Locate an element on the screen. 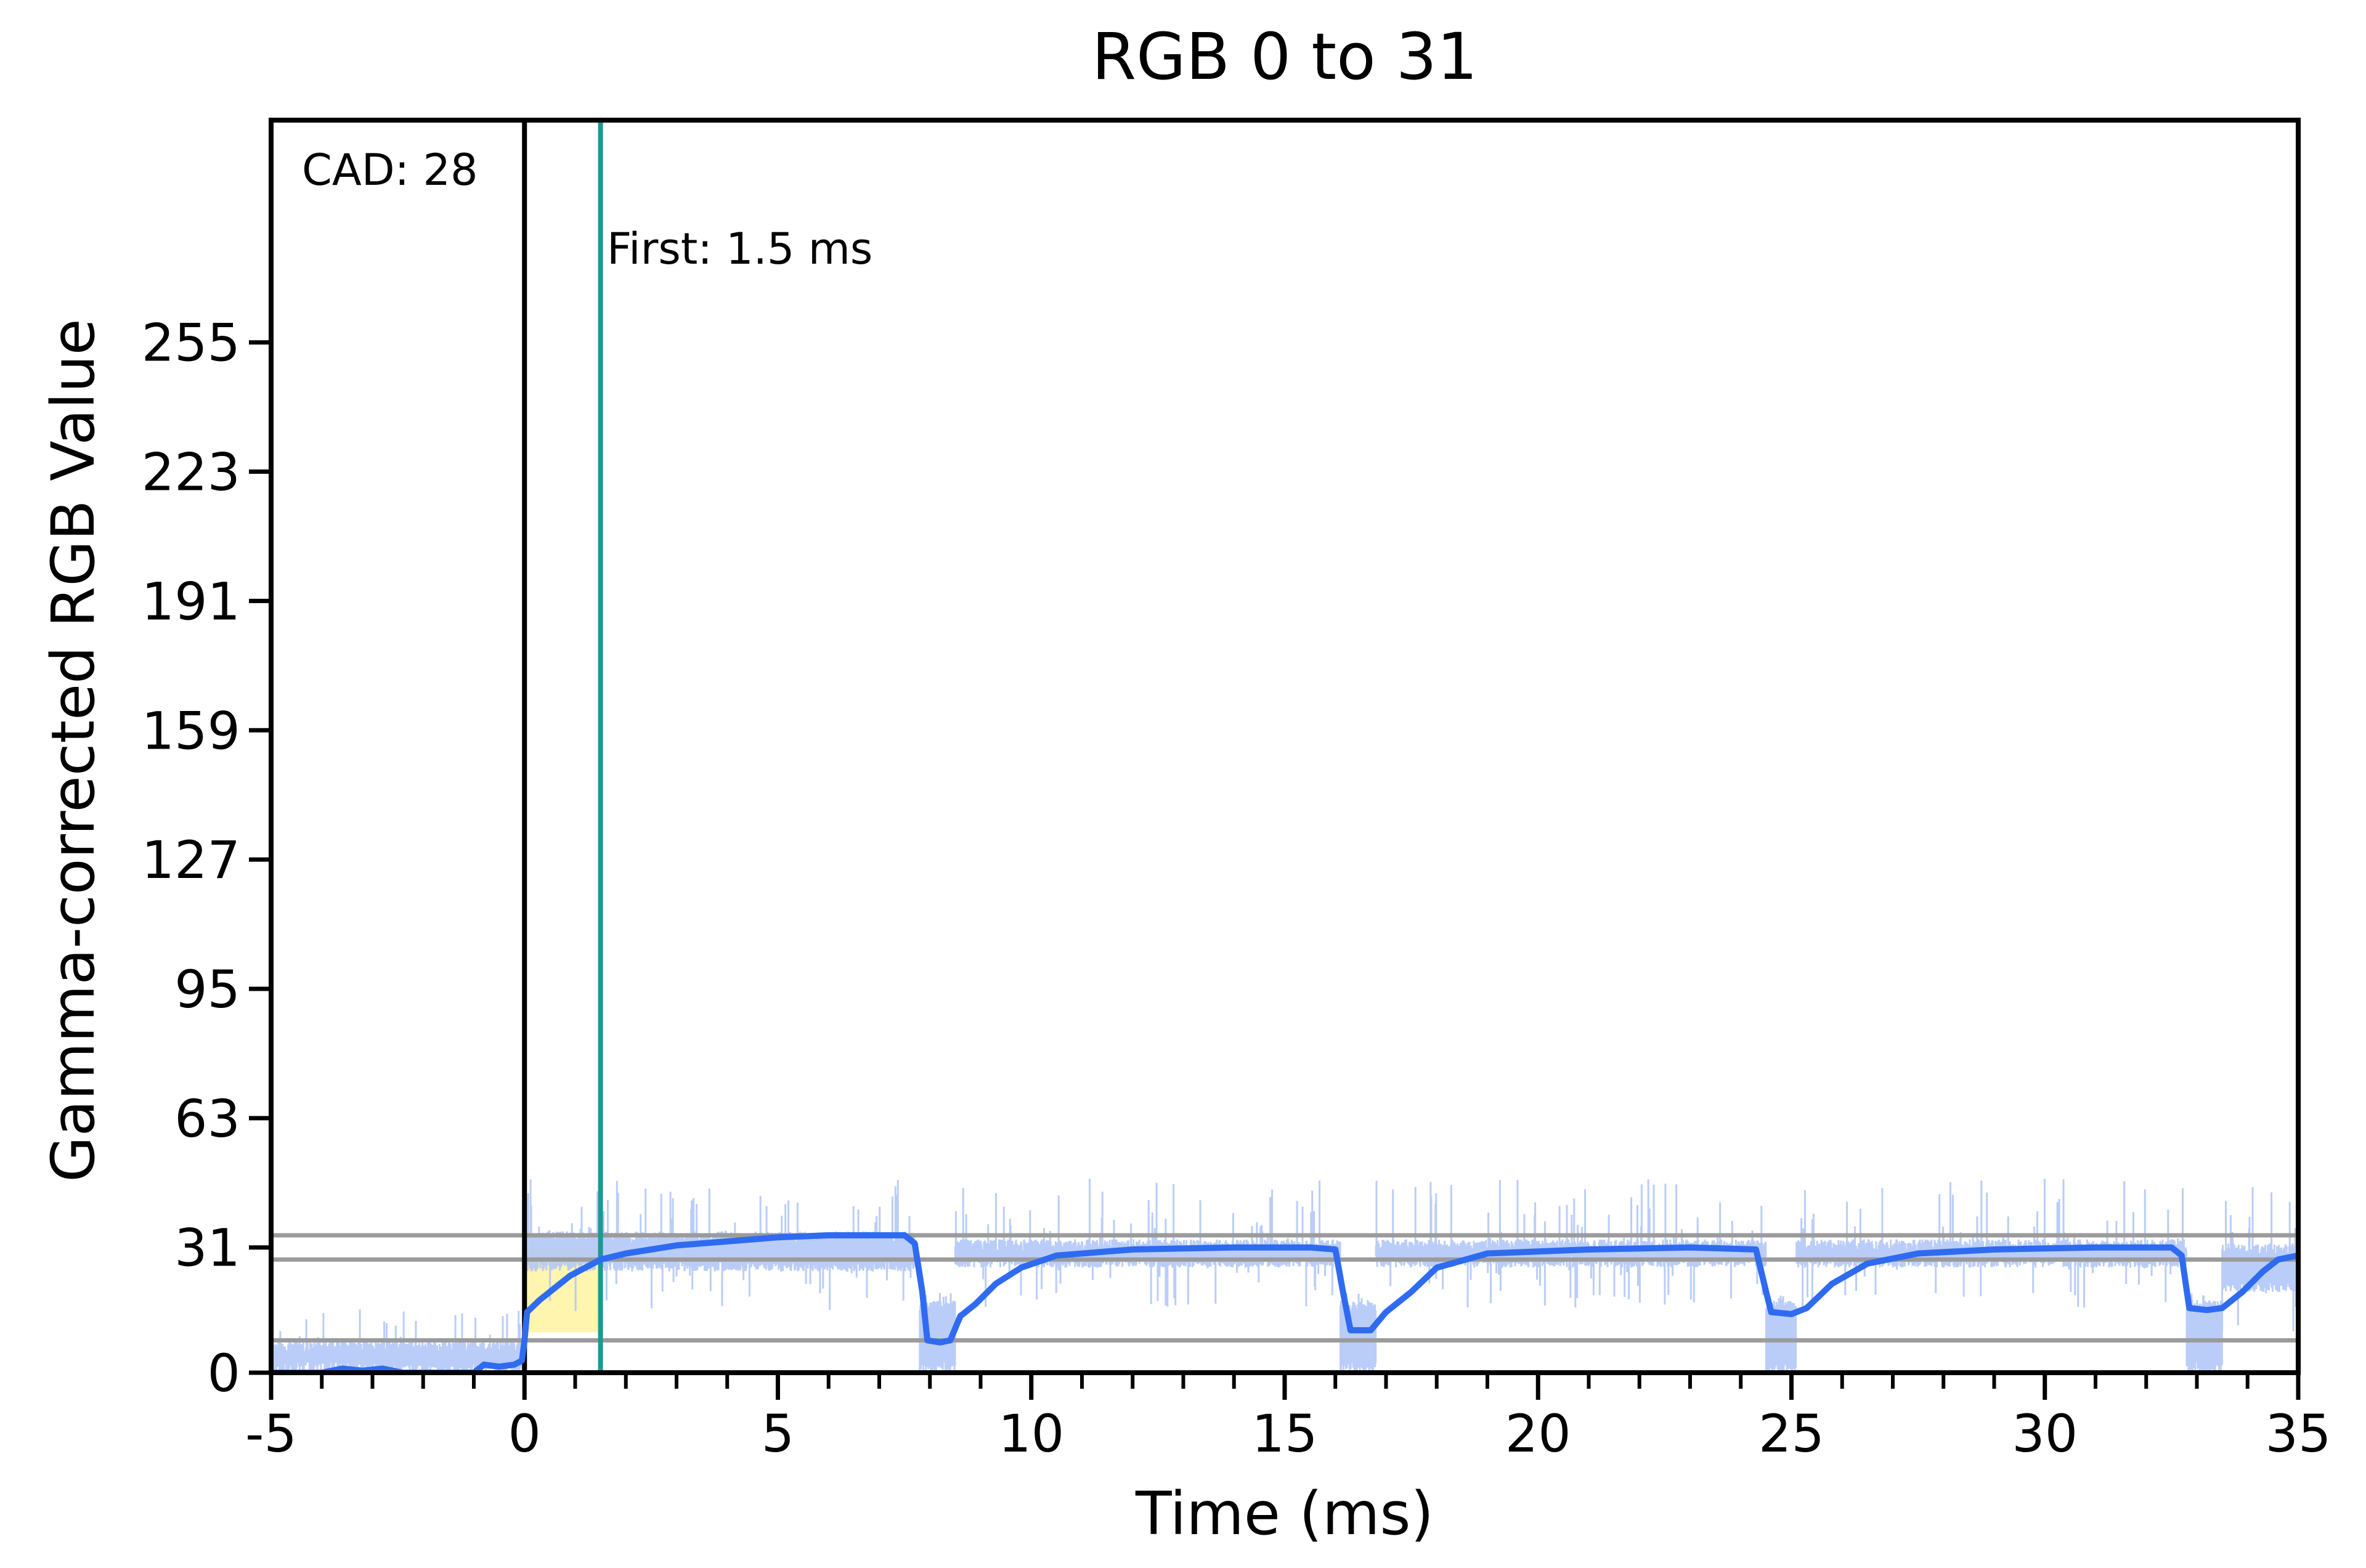  y-axis-label: Gamma-corrected RGB Value is located at coordinates (73, 751).